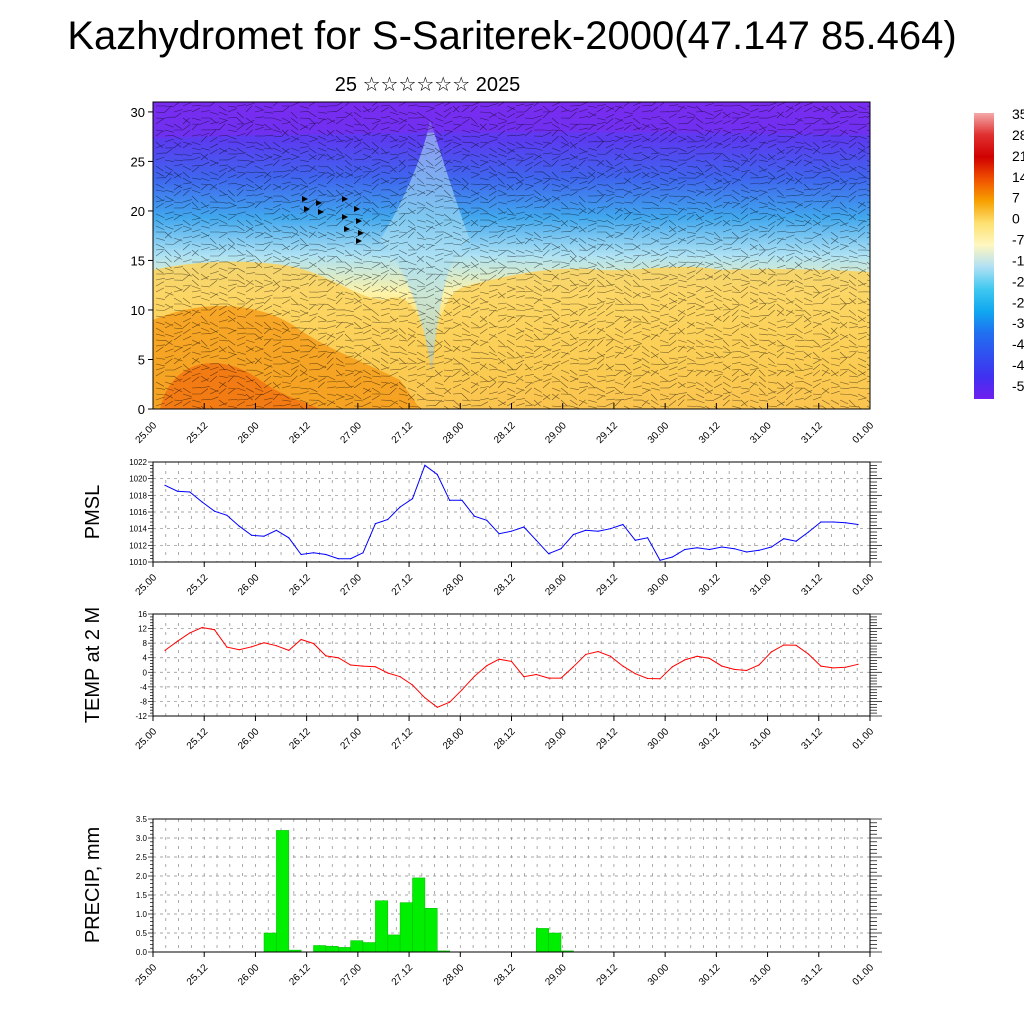 This screenshot has width=1024, height=1024. What do you see at coordinates (93, 885) in the screenshot?
I see `y-axis-label: PRECIP, mm` at bounding box center [93, 885].